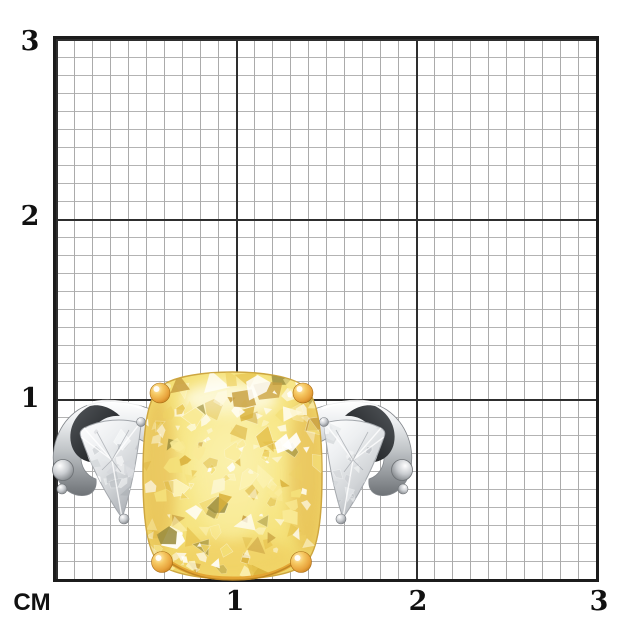 This screenshot has width=640, height=640. Describe the element at coordinates (32, 602) in the screenshot. I see `ruler-unit-label: CM` at that location.